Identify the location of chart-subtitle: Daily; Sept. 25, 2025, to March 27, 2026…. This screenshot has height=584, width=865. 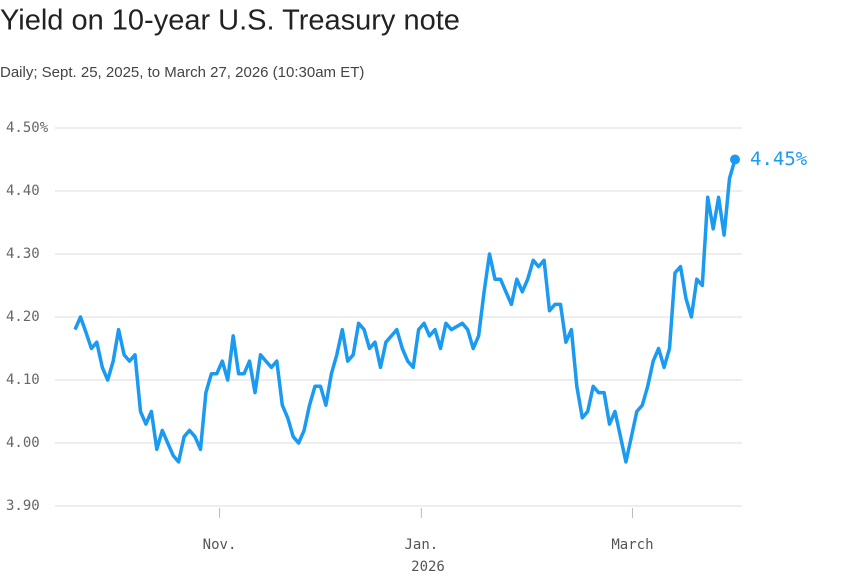
(182, 72).